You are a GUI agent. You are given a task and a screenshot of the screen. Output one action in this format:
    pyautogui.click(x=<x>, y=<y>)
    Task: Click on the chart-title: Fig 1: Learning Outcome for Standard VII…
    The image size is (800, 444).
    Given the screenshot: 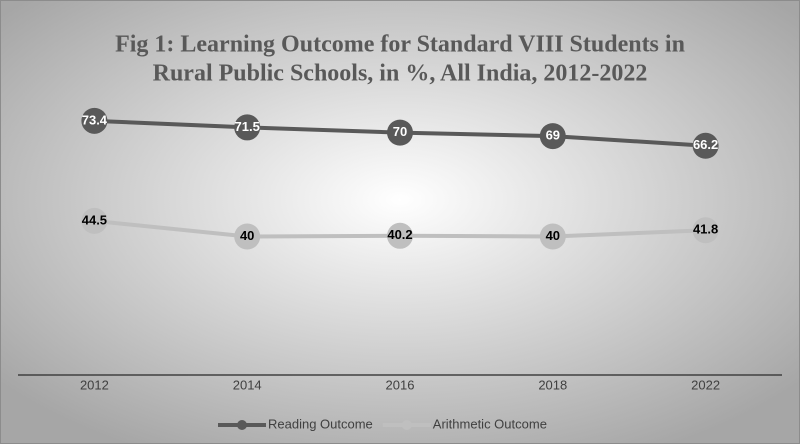 What is the action you would take?
    pyautogui.click(x=400, y=45)
    